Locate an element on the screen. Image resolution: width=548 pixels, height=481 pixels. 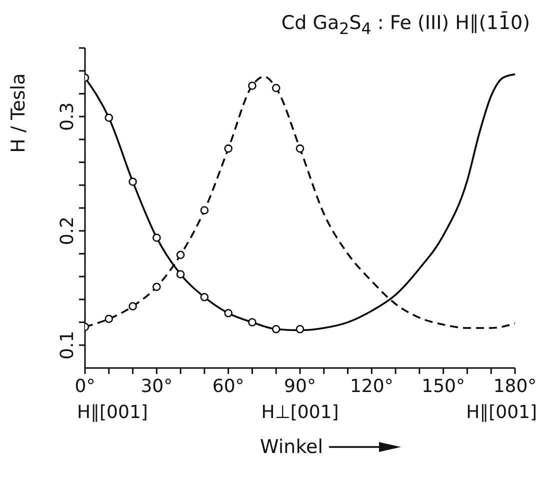
y-tick-label: 0.2 is located at coordinates (67, 231).